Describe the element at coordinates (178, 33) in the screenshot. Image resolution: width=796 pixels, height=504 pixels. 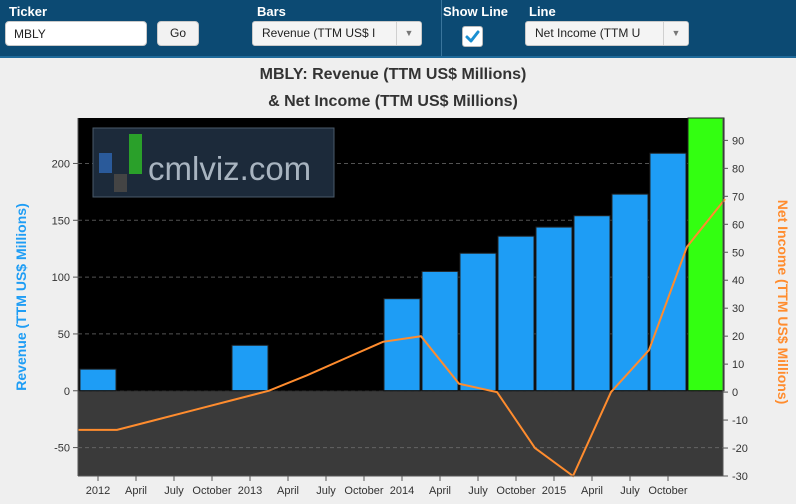
I see `go-button: Go` at that location.